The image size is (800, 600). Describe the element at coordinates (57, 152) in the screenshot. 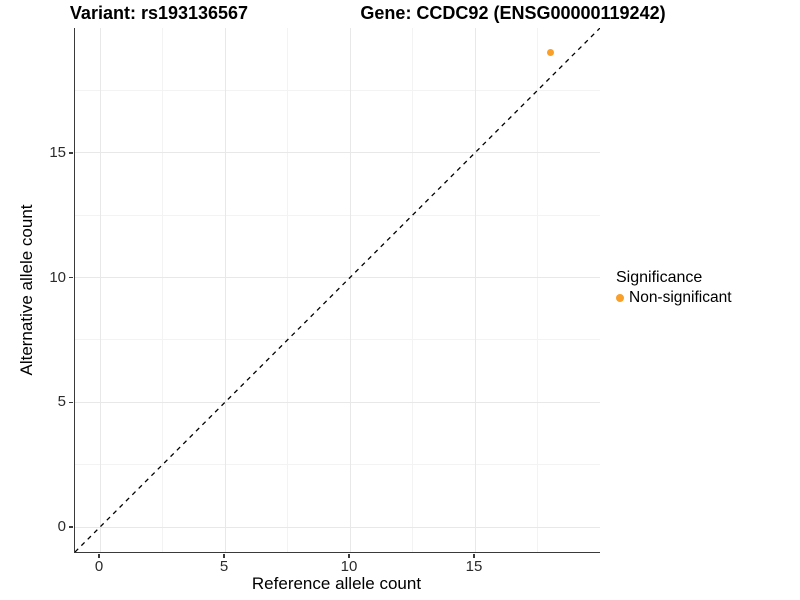

I see `y-tick-label: 15` at that location.